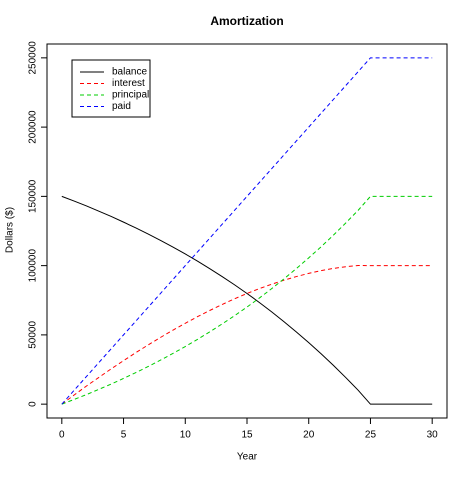 This screenshot has height=479, width=474. What do you see at coordinates (247, 435) in the screenshot?
I see `x-tick-label: 15` at bounding box center [247, 435].